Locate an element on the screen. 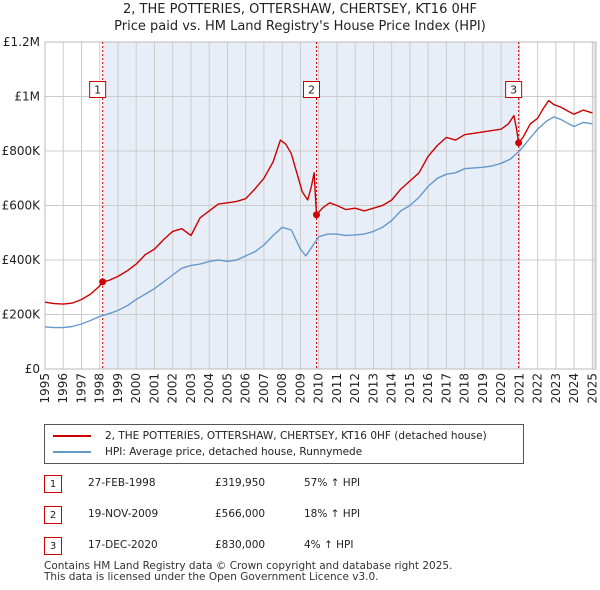  sale-label-number: 2 is located at coordinates (311, 90).